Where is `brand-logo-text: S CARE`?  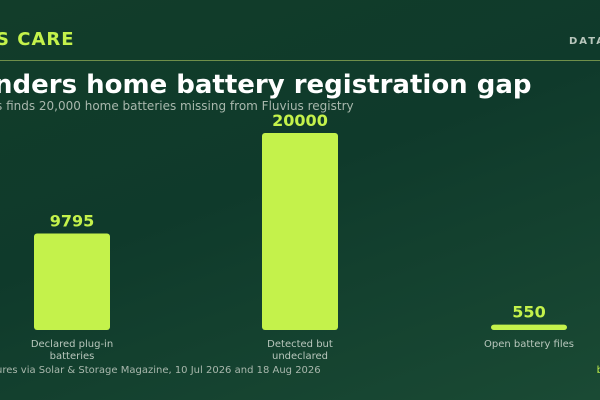 brand-logo-text: S CARE is located at coordinates (37, 39).